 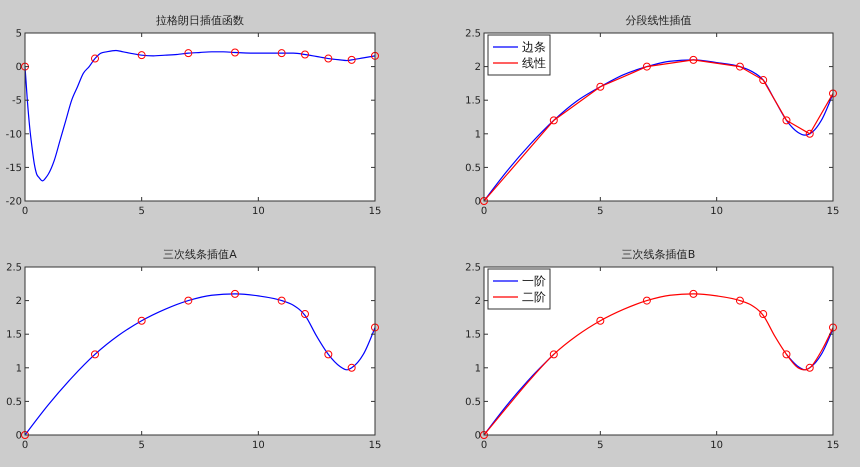 What do you see at coordinates (534, 63) in the screenshot?
I see `legend-label: 线性` at bounding box center [534, 63].